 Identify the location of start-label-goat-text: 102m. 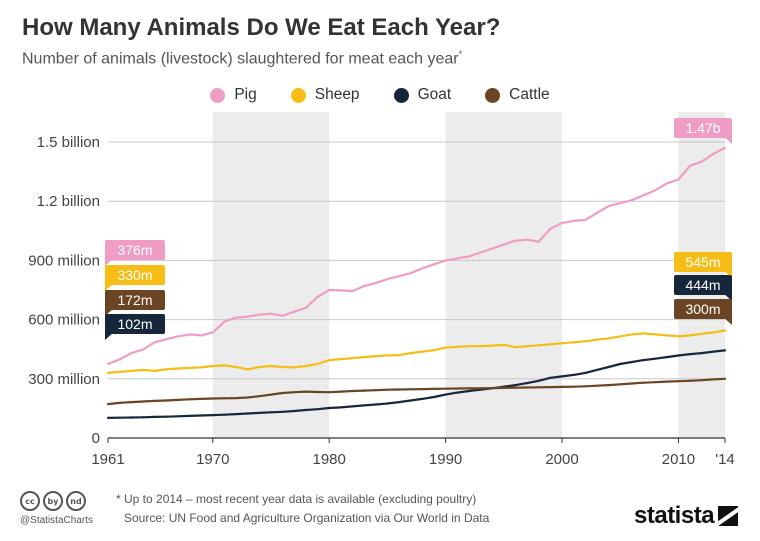
(134, 324).